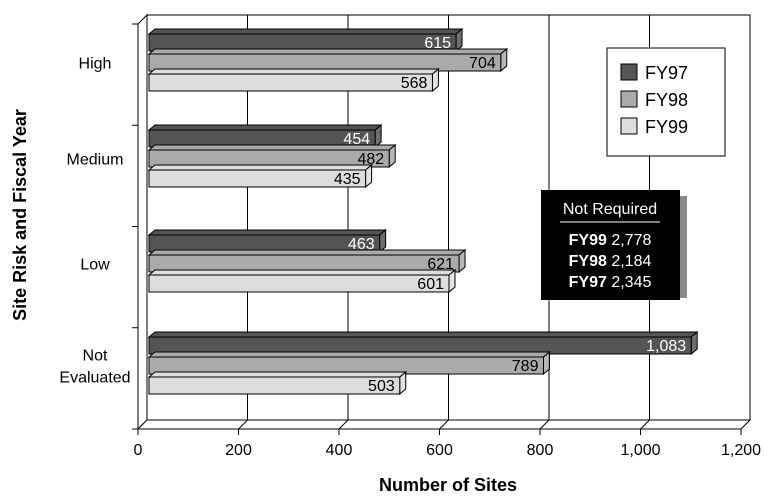 Image resolution: width=770 pixels, height=499 pixels. What do you see at coordinates (95, 64) in the screenshot?
I see `category-label: High` at bounding box center [95, 64].